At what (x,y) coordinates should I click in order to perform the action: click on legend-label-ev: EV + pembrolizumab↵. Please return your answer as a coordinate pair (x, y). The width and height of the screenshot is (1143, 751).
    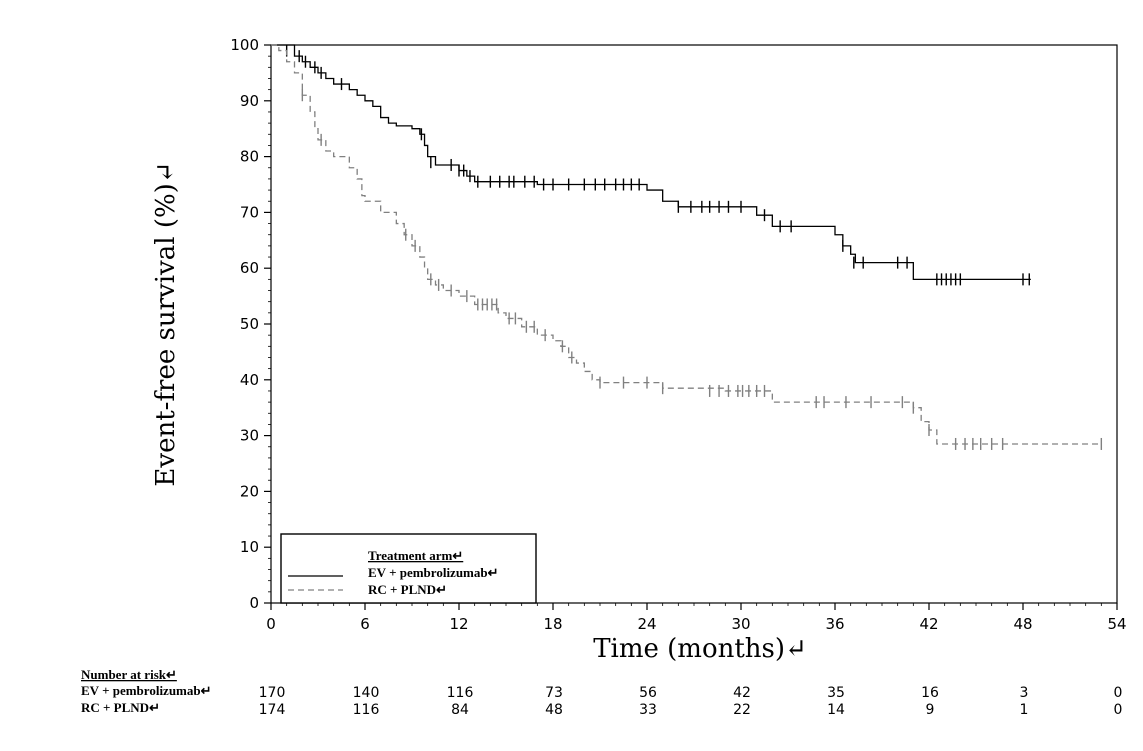
    Looking at the image, I should click on (433, 572).